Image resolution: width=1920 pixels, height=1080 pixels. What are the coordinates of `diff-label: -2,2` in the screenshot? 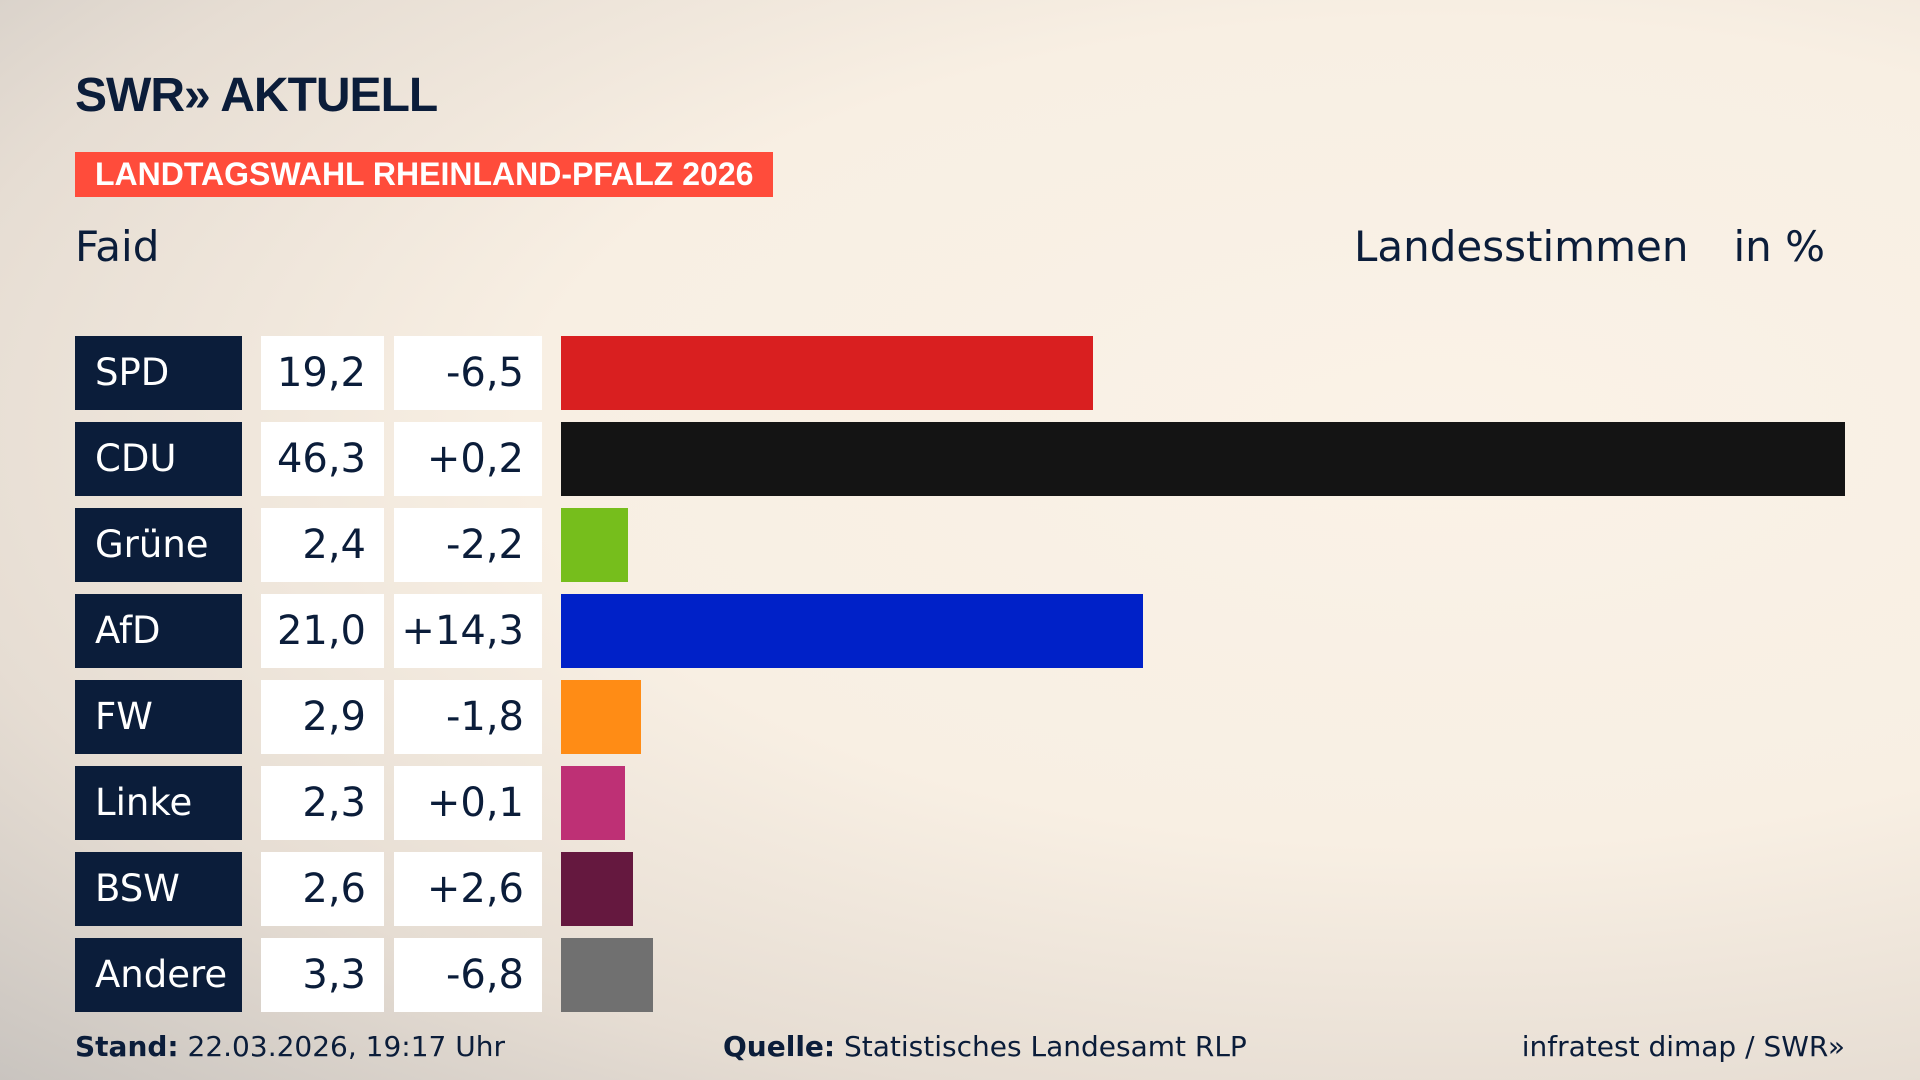 It's located at (468, 545).